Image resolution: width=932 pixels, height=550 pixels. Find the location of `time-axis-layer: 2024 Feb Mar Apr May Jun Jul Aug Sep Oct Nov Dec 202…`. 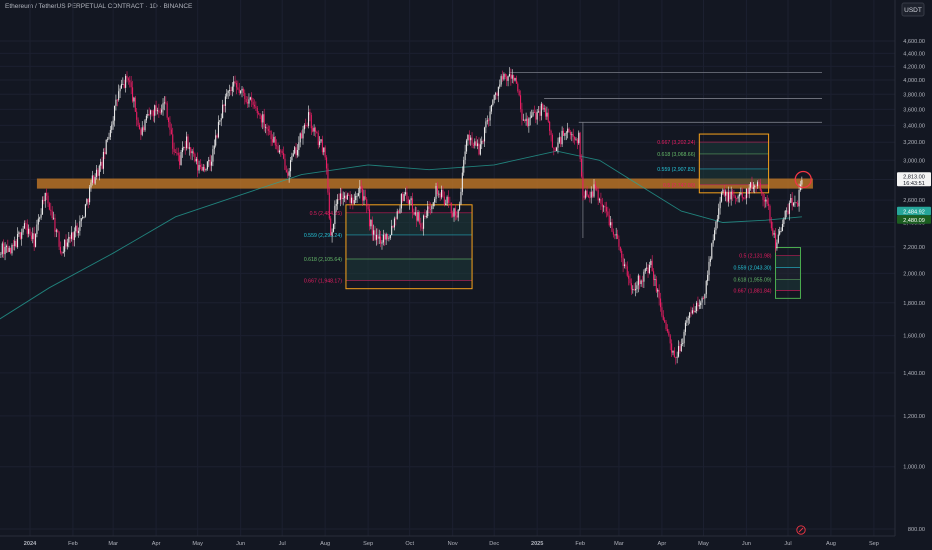

time-axis-layer: 2024 Feb Mar Apr May Jun Jul Aug Sep Oct Nov Dec 202… is located at coordinates (466, 537).